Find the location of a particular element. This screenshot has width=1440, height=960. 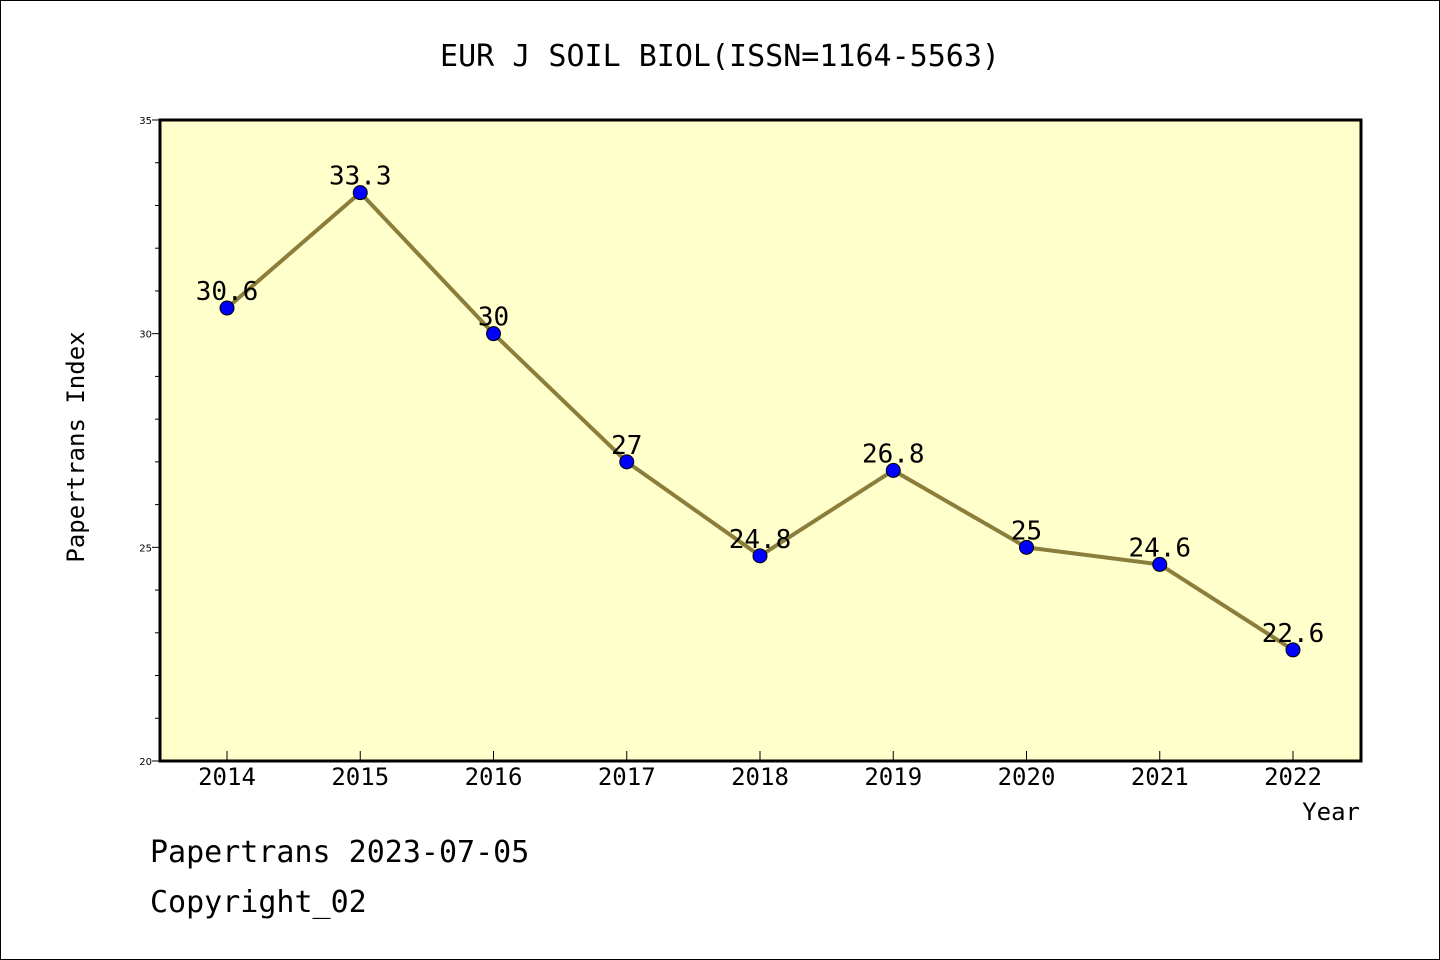

x-axis: 2014 2015 2016 2017 2018 2019 2020 2021 2022 is located at coordinates (760, 771).